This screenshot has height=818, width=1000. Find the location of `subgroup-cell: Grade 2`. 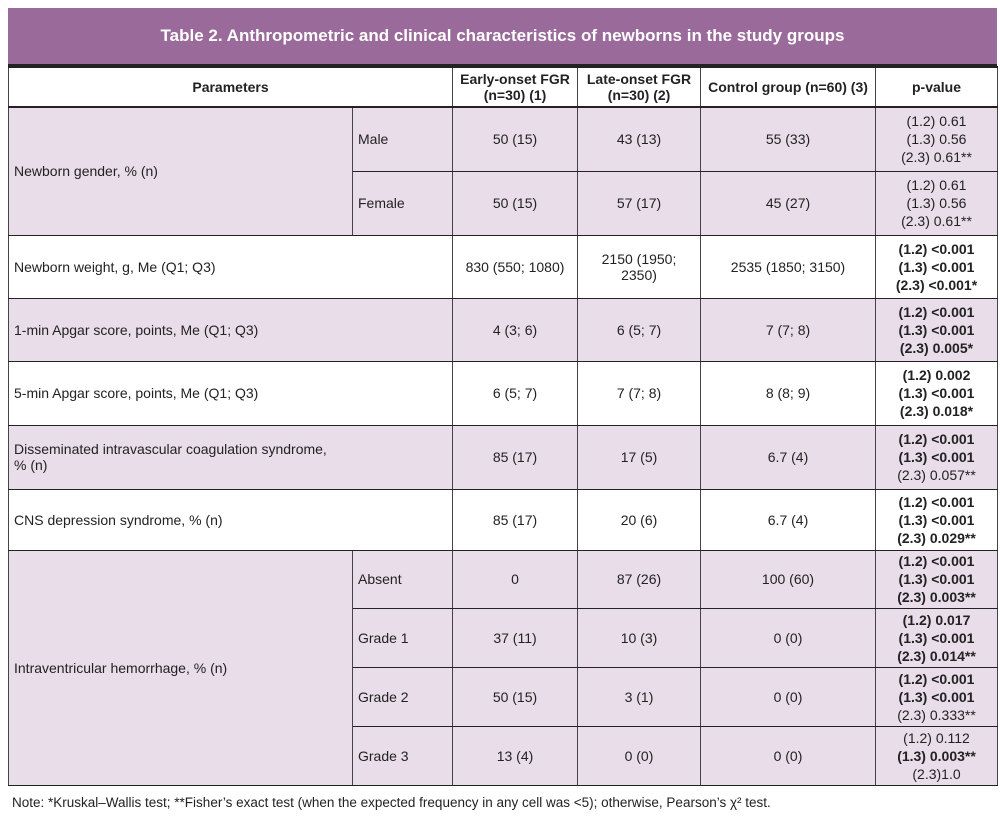

subgroup-cell: Grade 2 is located at coordinates (402, 696).